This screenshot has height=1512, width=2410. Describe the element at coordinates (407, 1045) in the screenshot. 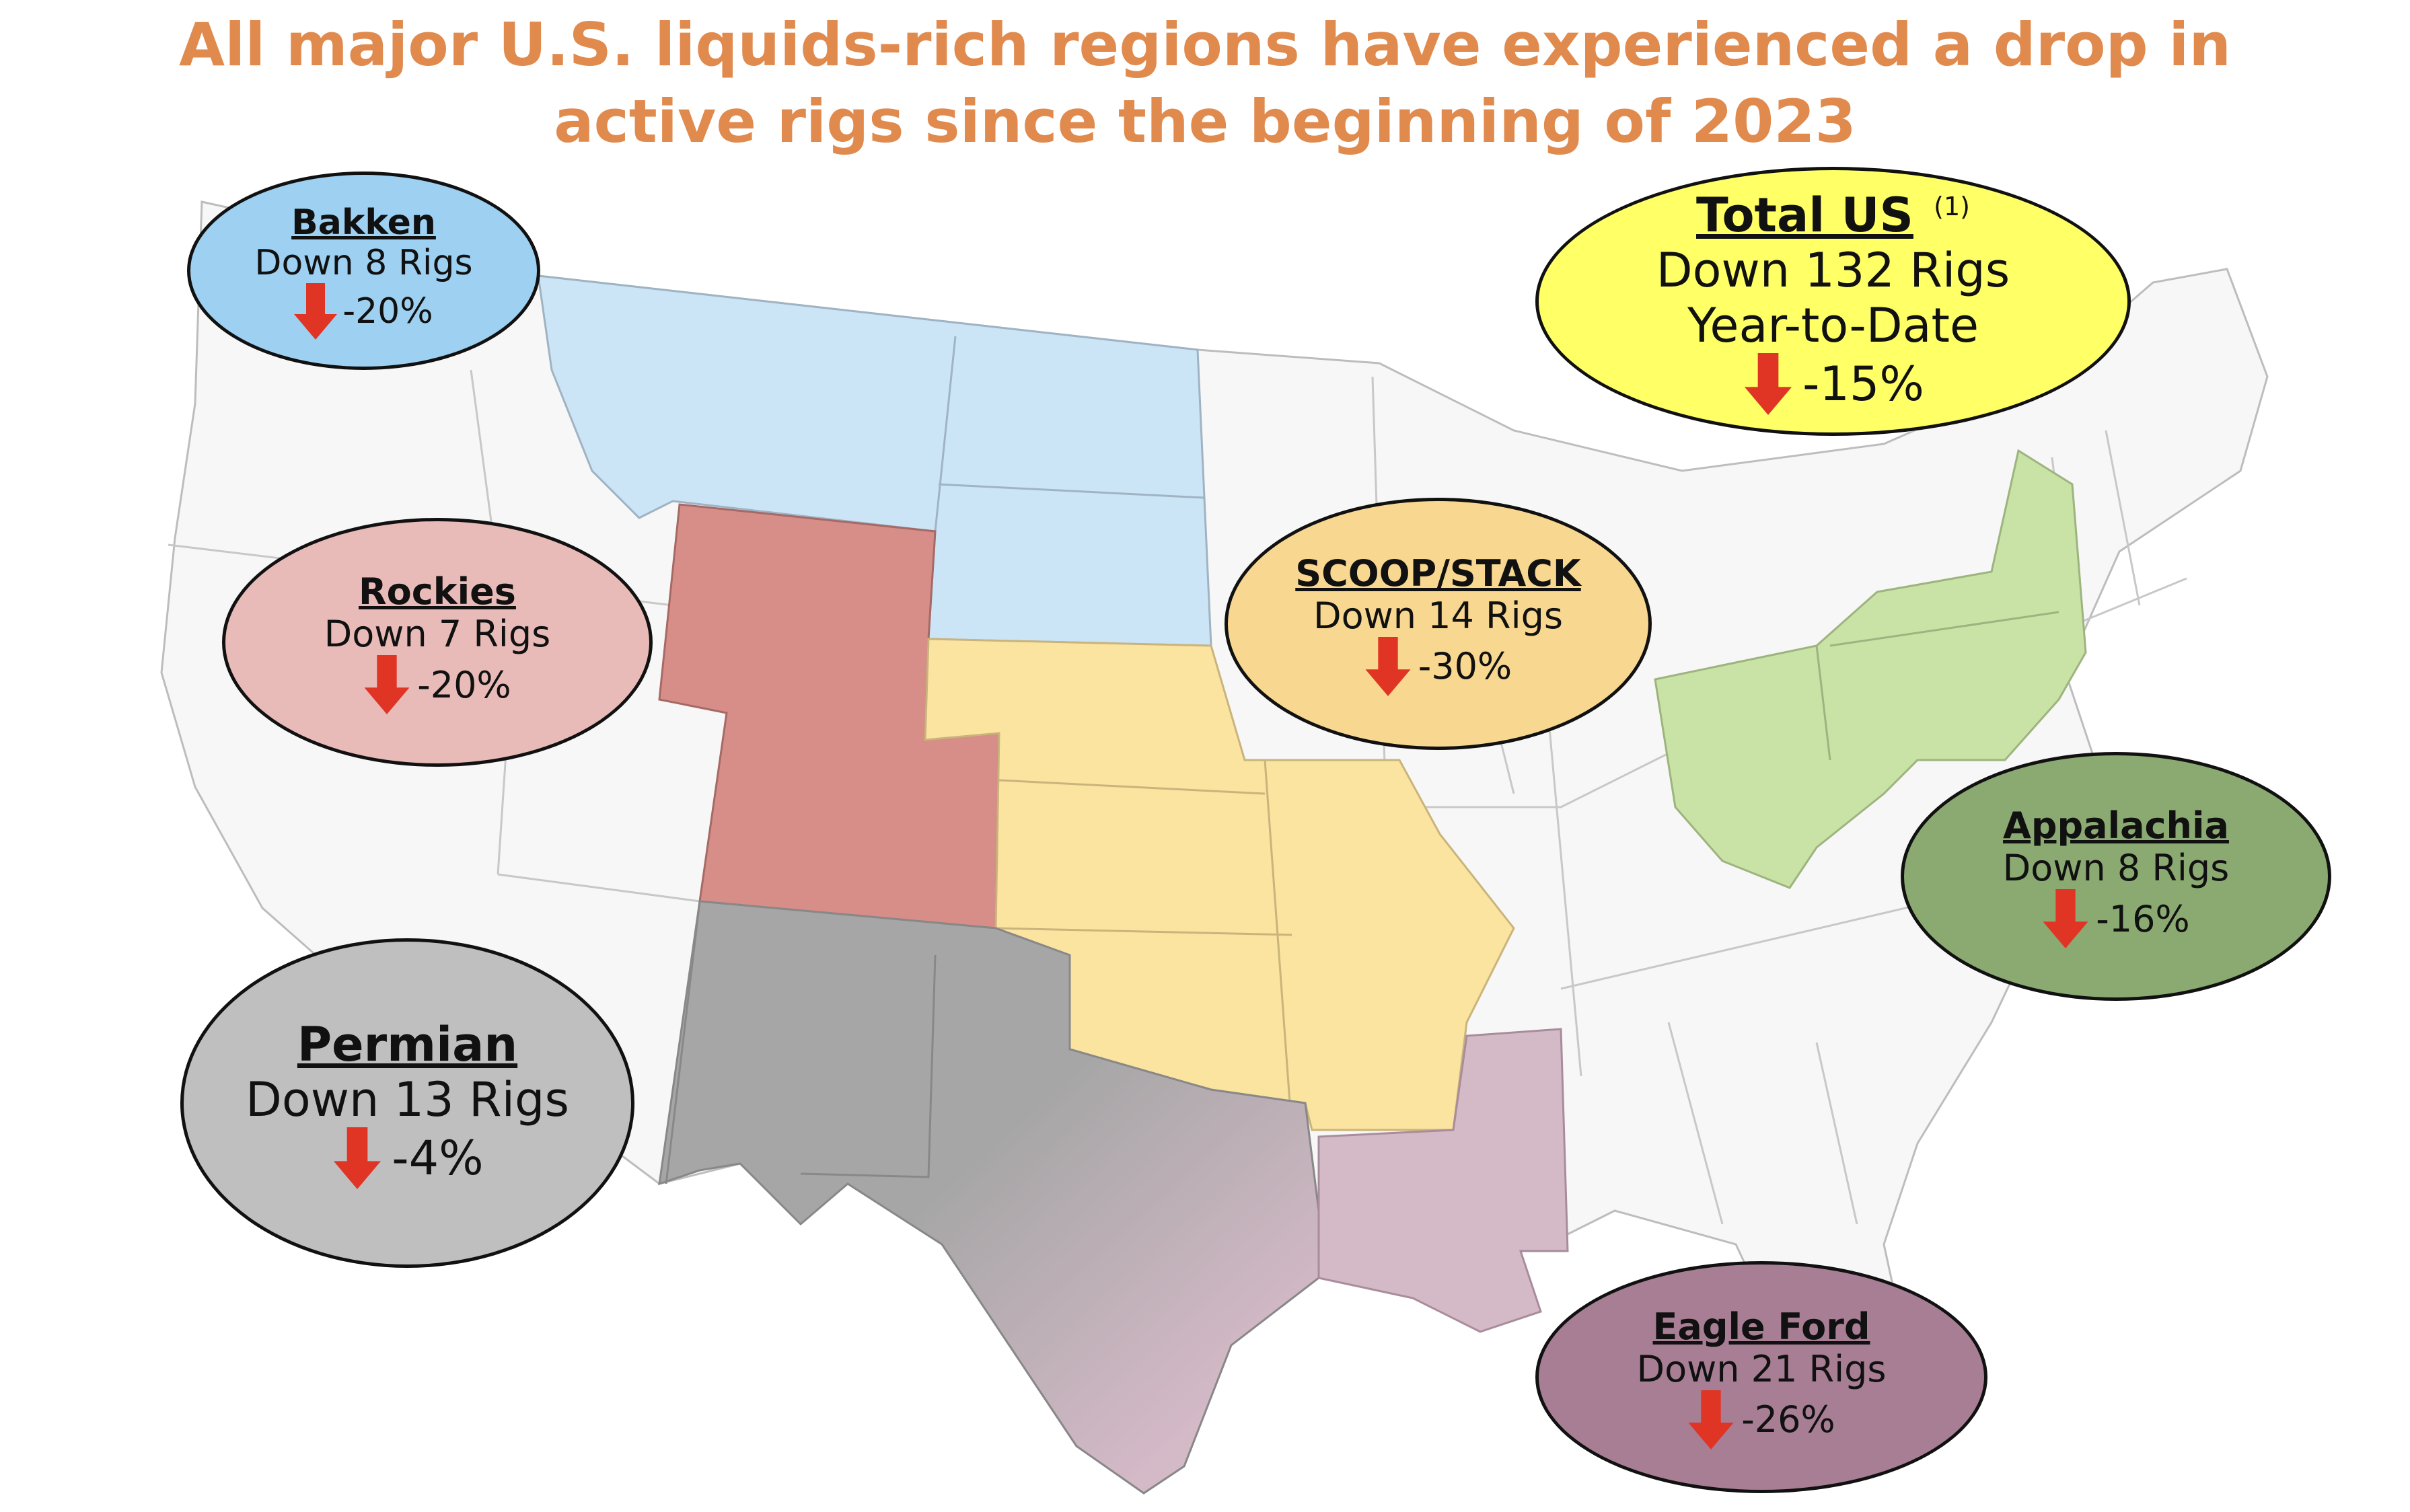

I see `region-name: Permian` at that location.